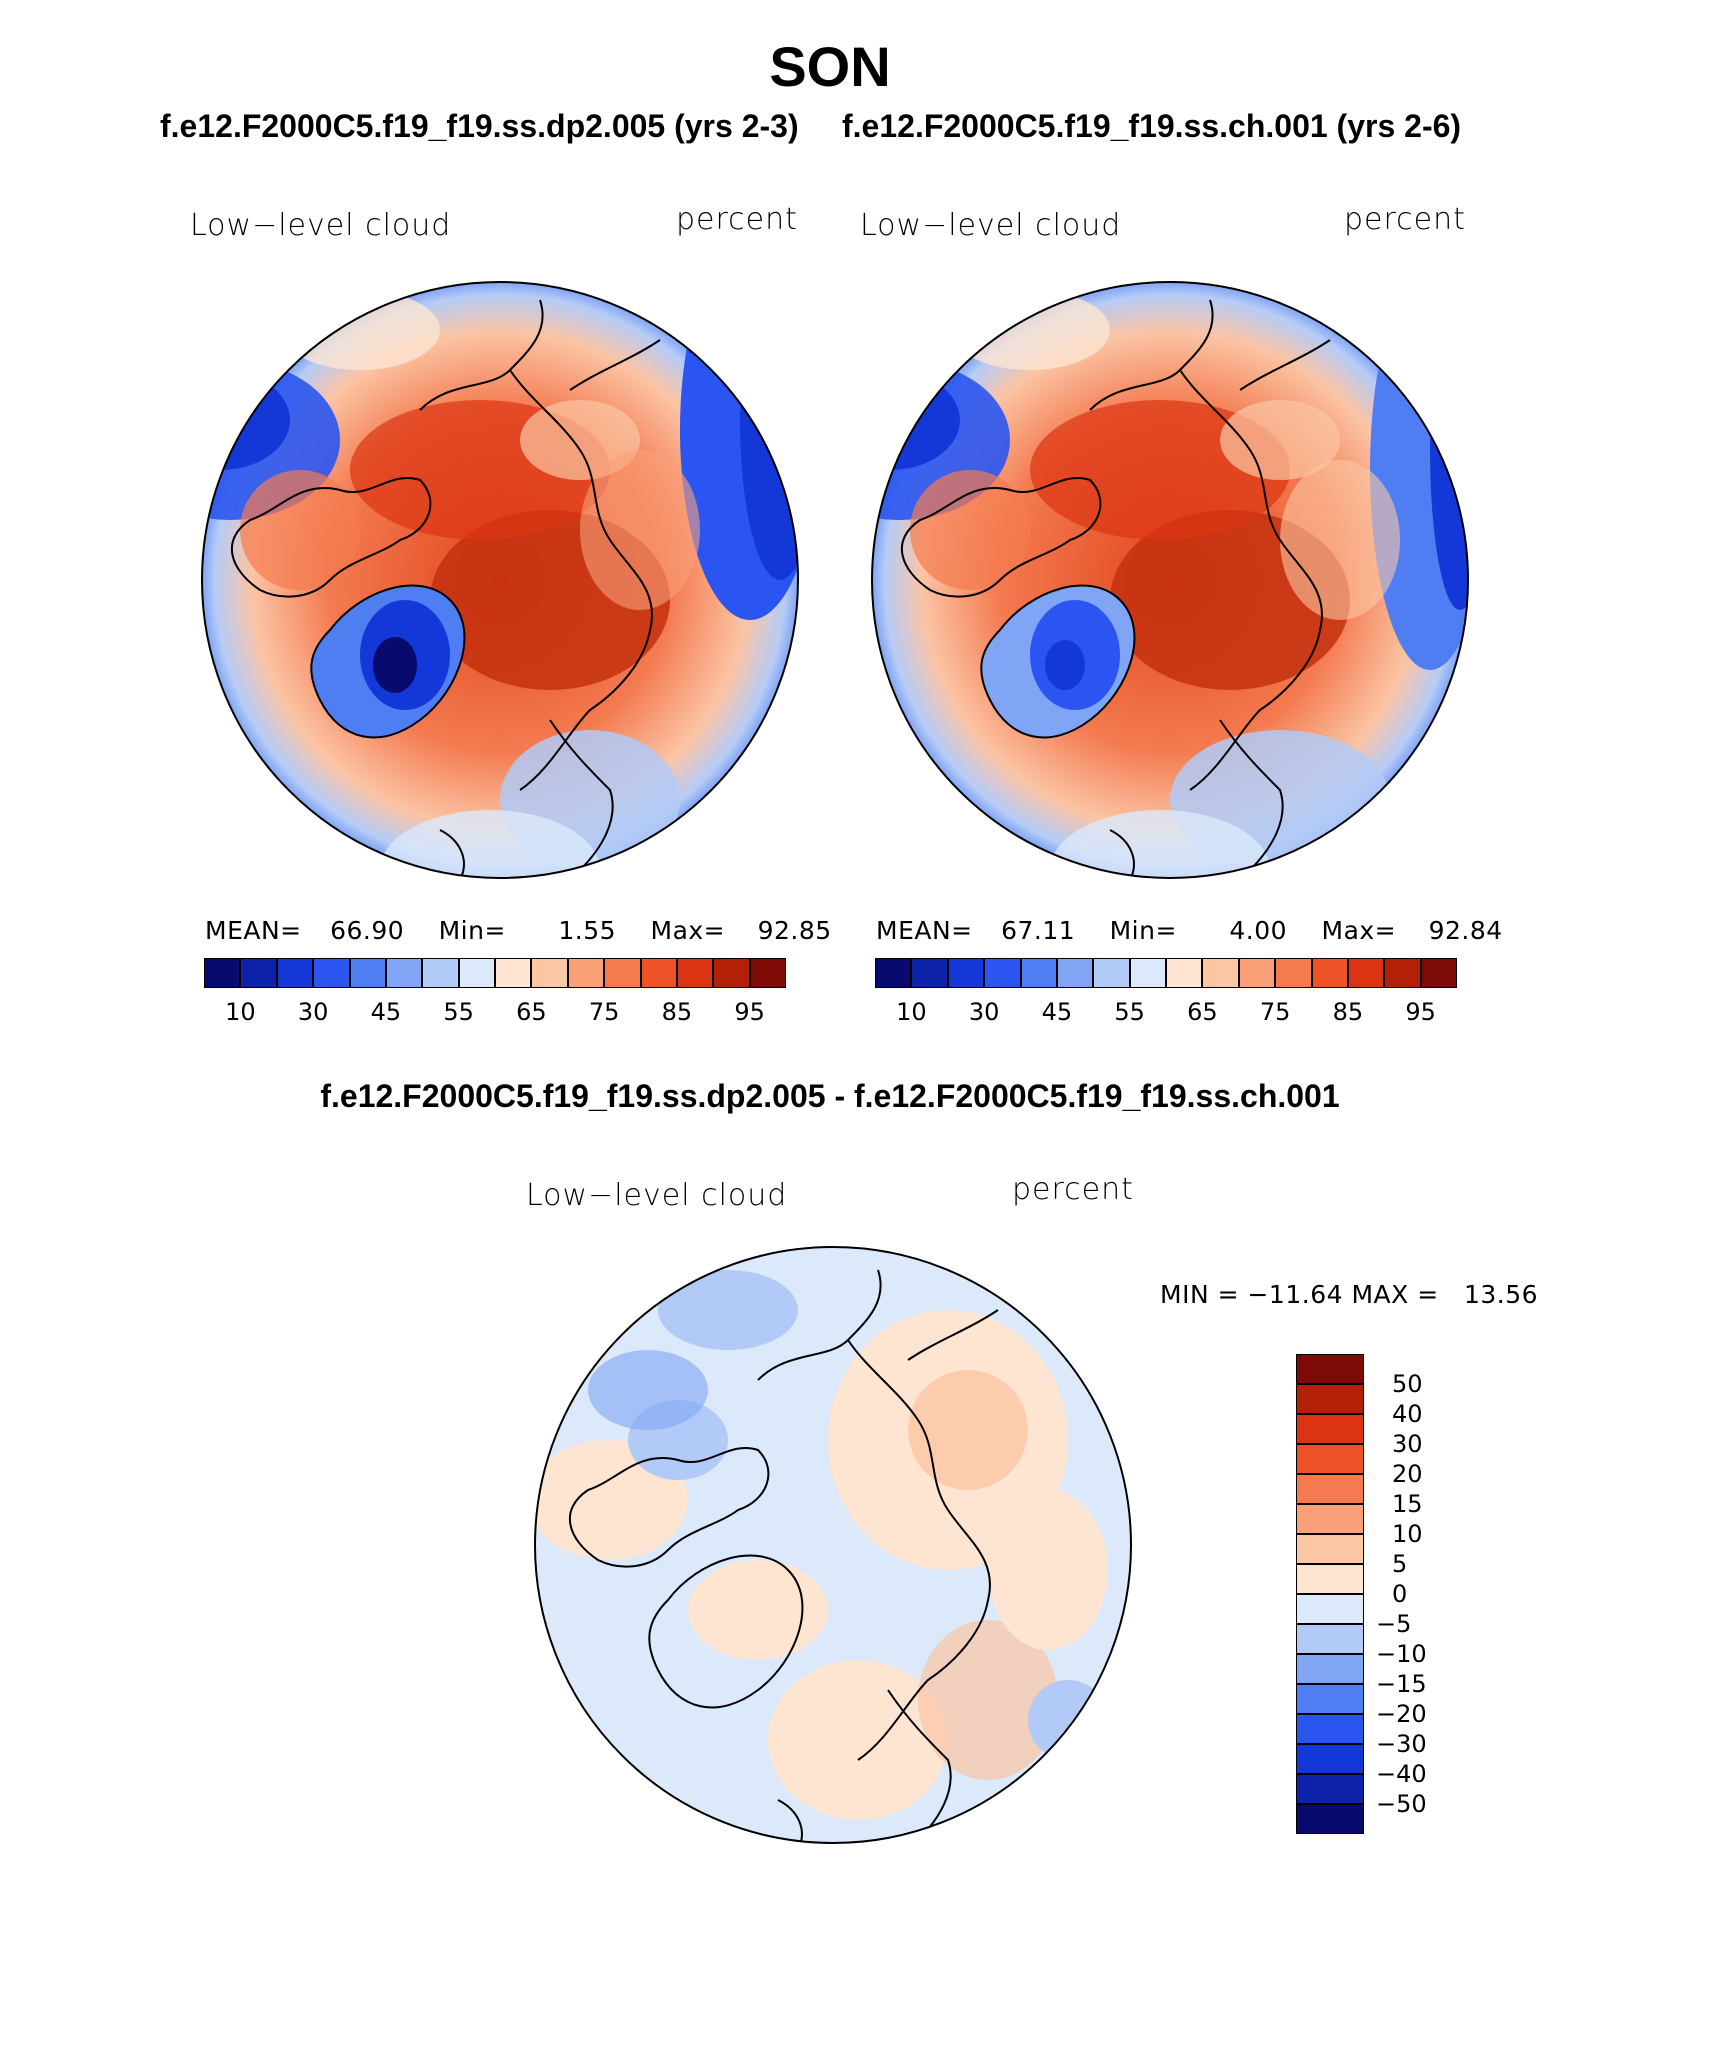 This screenshot has height=2061, width=1710. What do you see at coordinates (1170, 580) in the screenshot?
I see `panel-2-polar-map` at bounding box center [1170, 580].